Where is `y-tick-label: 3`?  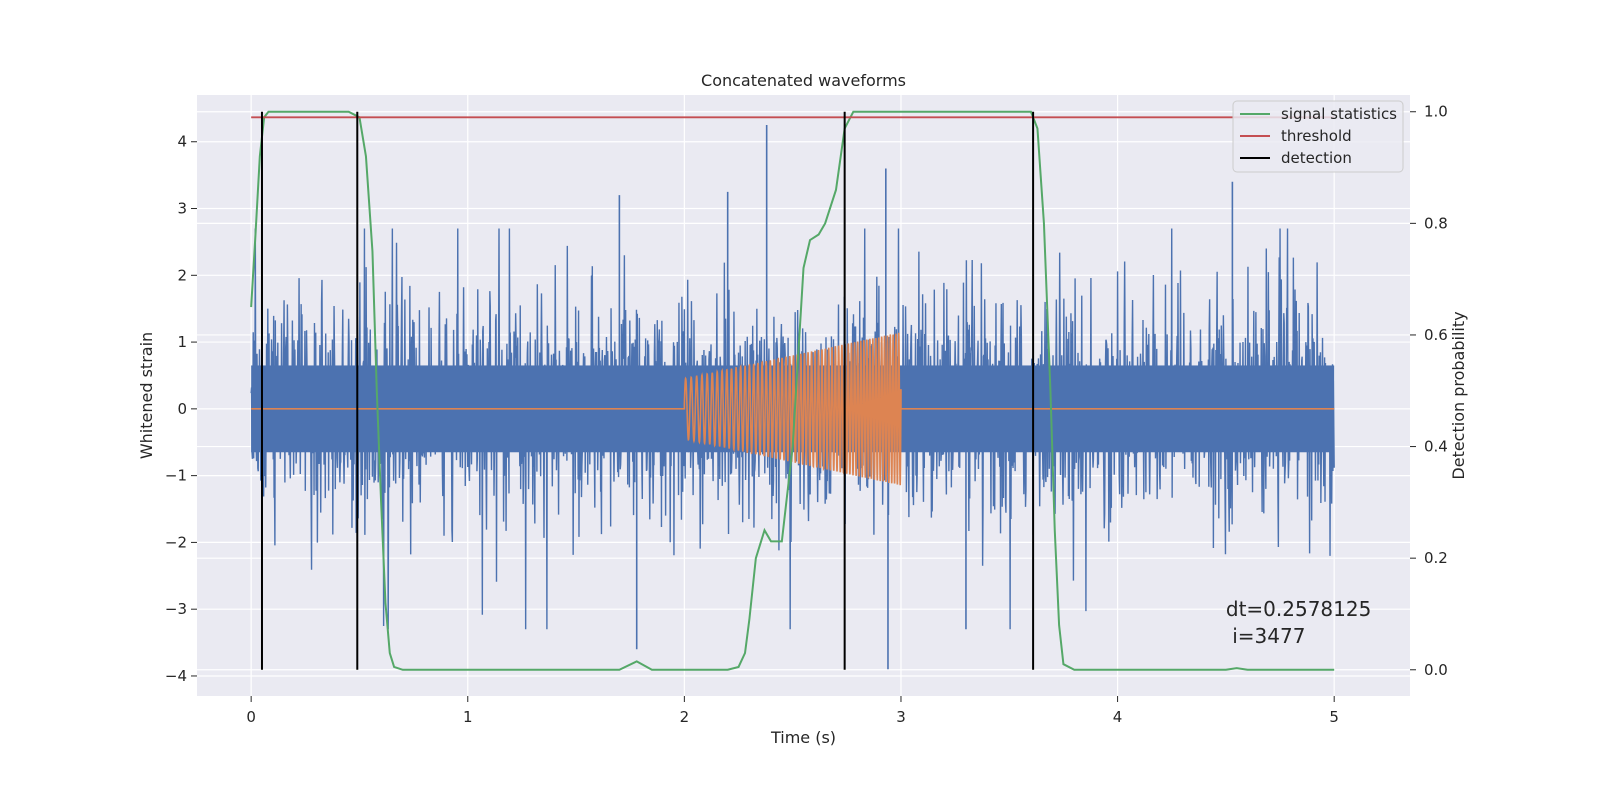 y-tick-label: 3 is located at coordinates (182, 209).